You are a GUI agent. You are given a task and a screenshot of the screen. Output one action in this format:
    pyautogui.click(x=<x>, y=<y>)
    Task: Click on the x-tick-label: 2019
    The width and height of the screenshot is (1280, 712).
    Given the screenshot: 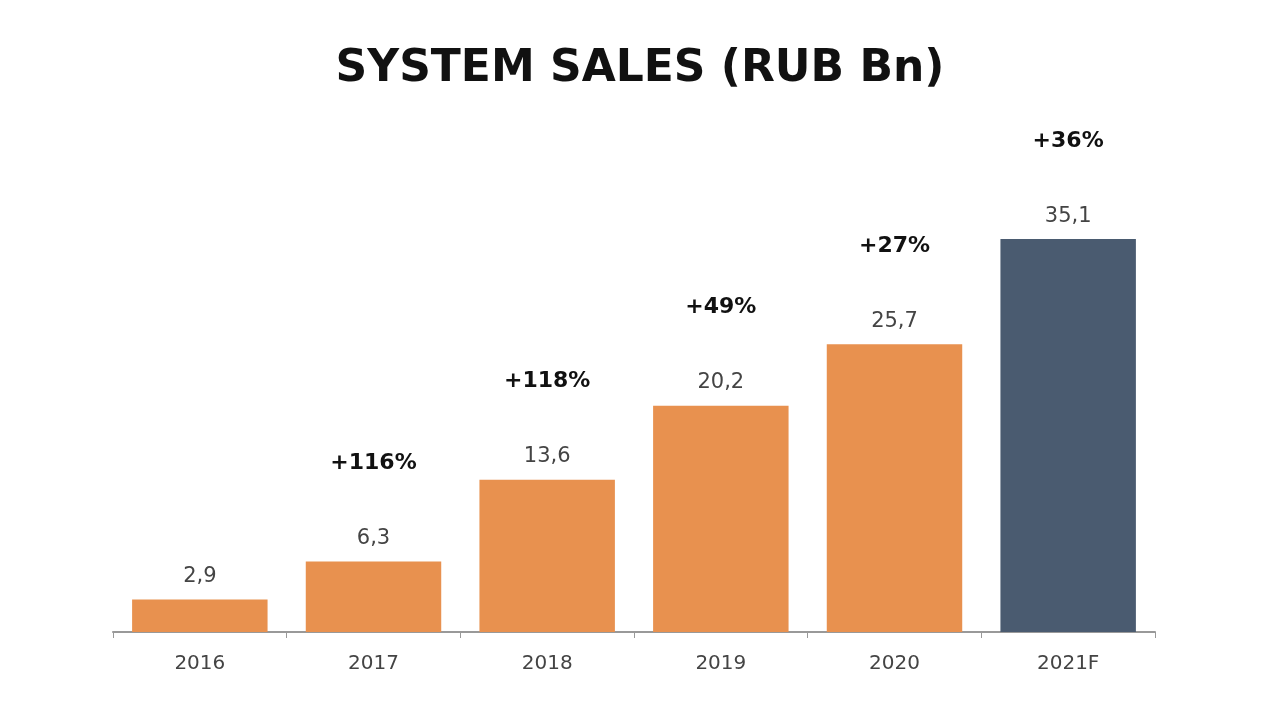 What is the action you would take?
    pyautogui.click(x=721, y=662)
    